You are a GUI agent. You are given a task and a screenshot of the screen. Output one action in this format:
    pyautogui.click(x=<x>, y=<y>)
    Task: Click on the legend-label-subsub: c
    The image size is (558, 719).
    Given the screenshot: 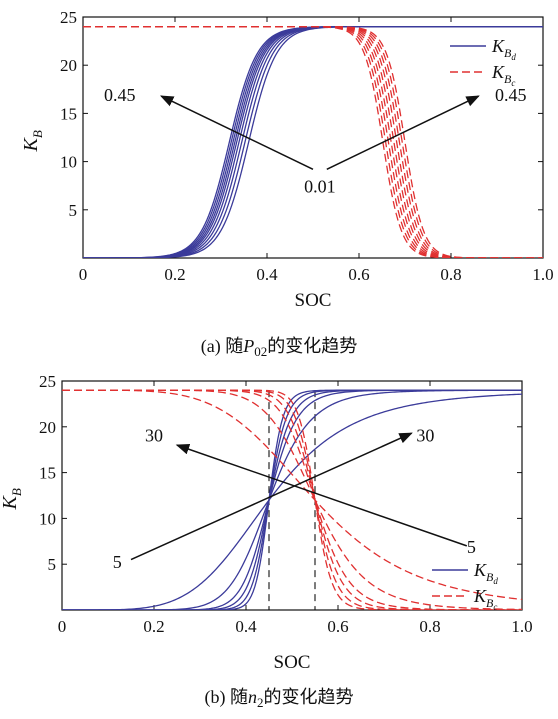 What is the action you would take?
    pyautogui.click(x=513, y=83)
    